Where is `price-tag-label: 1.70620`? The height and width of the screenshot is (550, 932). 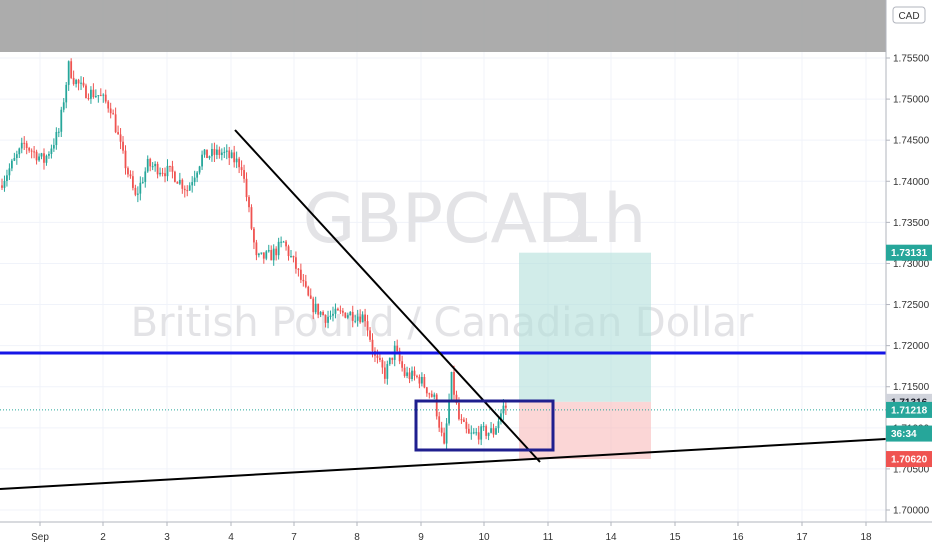 price-tag-label: 1.70620 is located at coordinates (909, 460).